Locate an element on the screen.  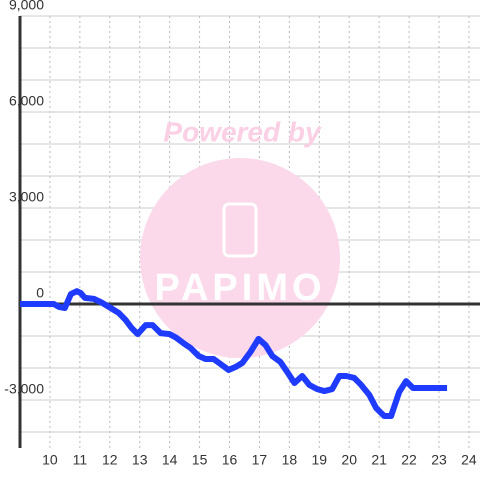
y-tick-label: 6,000 is located at coordinates (26, 101).